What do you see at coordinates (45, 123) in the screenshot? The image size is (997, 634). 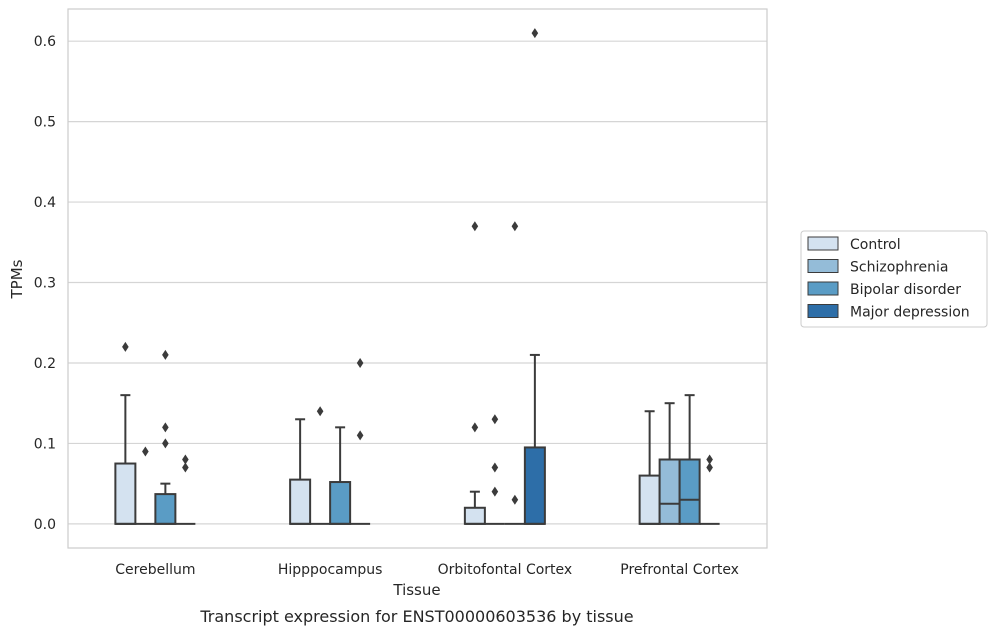 I see `y-tick-label: 0.5` at bounding box center [45, 123].